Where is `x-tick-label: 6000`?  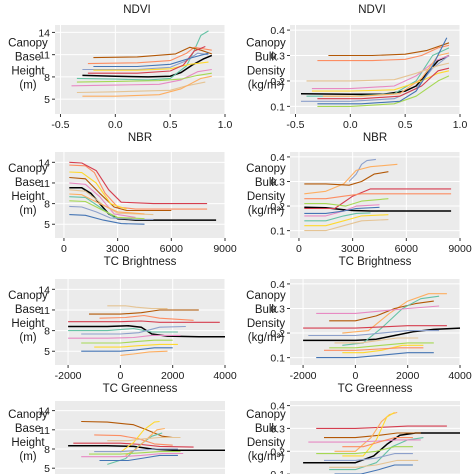 x-tick-label: 6000 is located at coordinates (172, 249).